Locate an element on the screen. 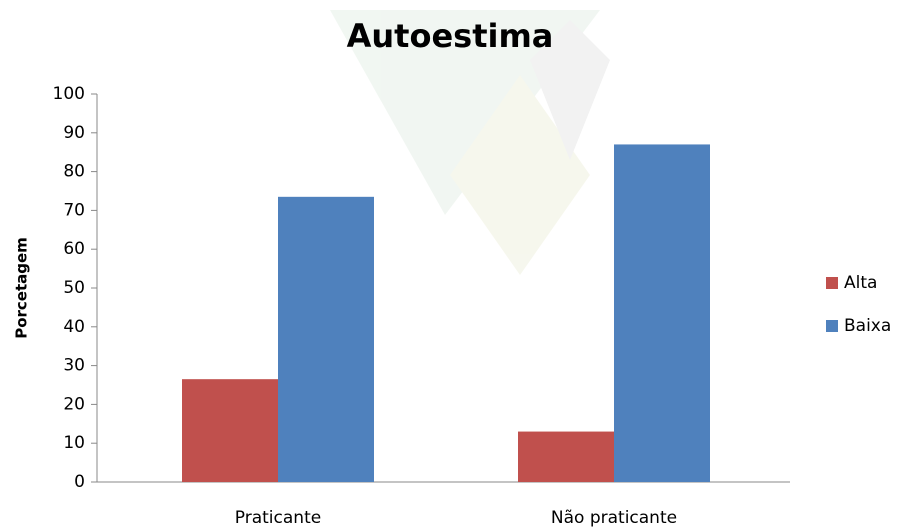 The width and height of the screenshot is (905, 529). y-tick-label: 100 is located at coordinates (69, 94).